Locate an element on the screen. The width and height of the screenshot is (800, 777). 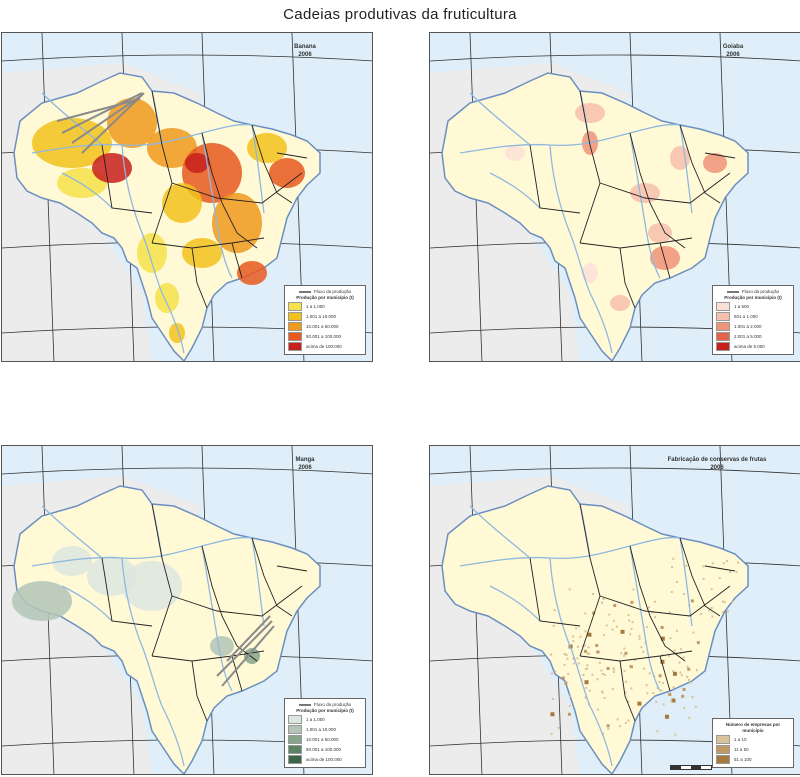
legend-flow: Fluxo da produção is located at coordinates (325, 292).